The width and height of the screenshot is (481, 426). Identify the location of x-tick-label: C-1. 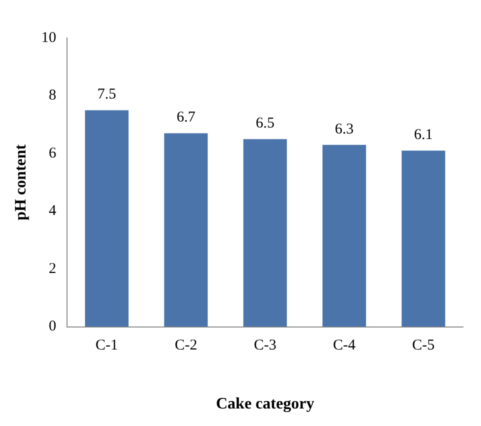
(107, 346).